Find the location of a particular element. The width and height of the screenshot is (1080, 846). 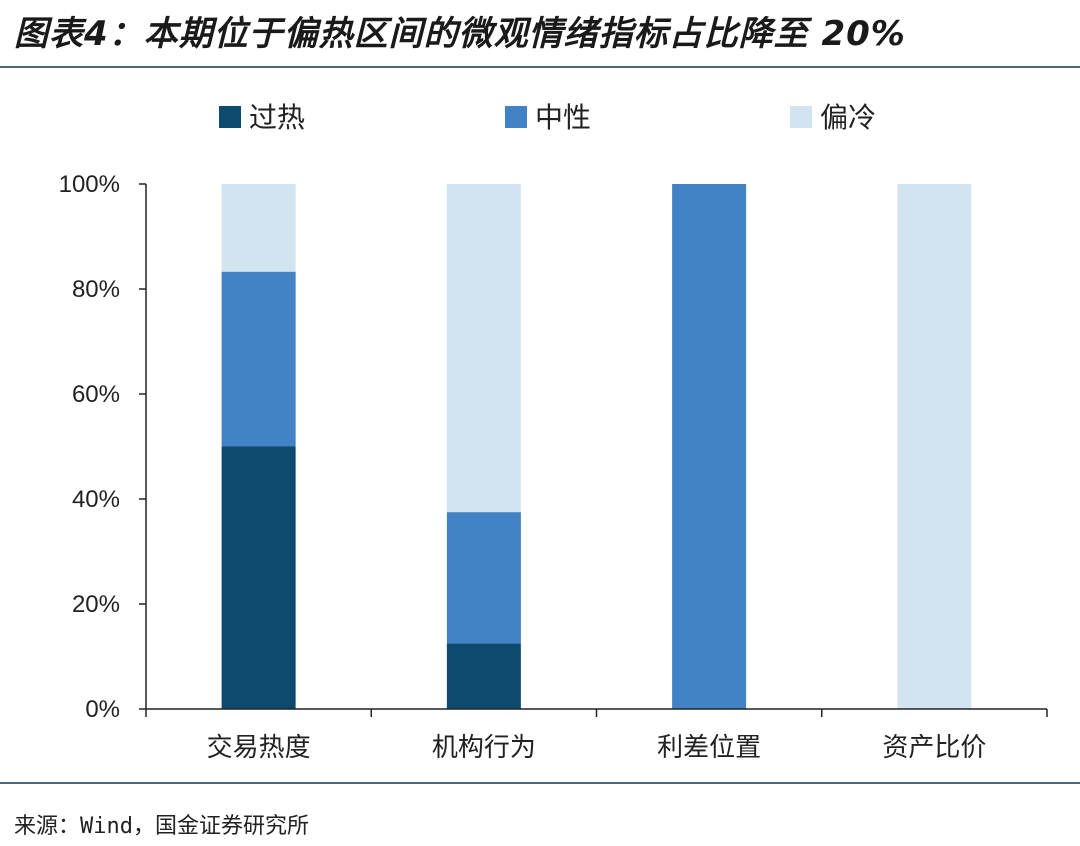

x-category-label-3: 利差位置 is located at coordinates (709, 748).